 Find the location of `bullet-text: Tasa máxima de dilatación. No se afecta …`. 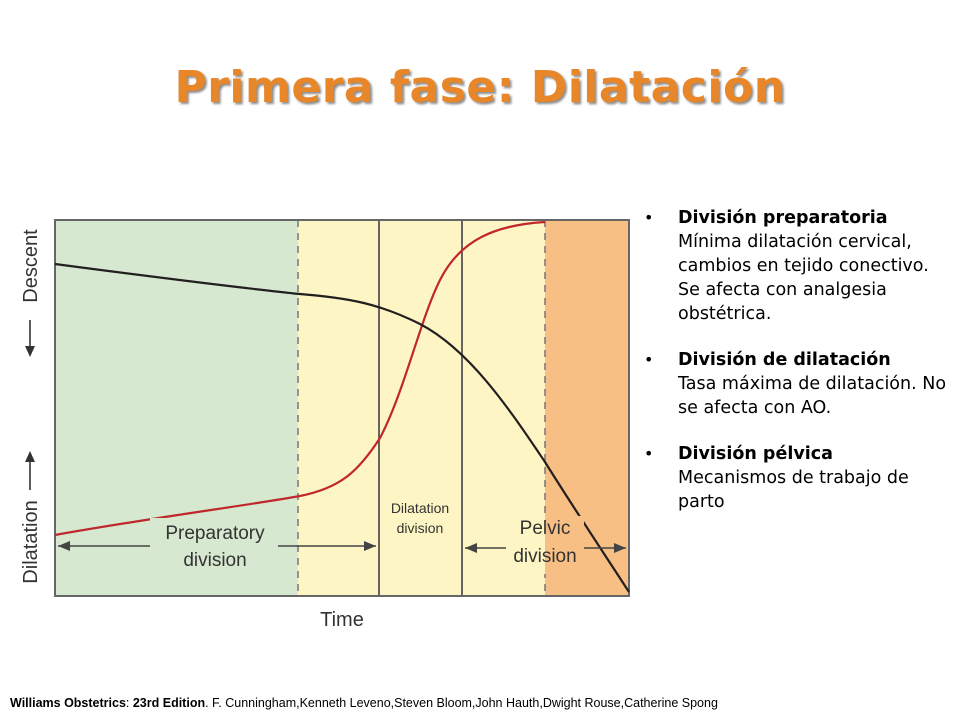

bullet-text: Tasa máxima de dilatación. No se afecta … is located at coordinates (812, 396).